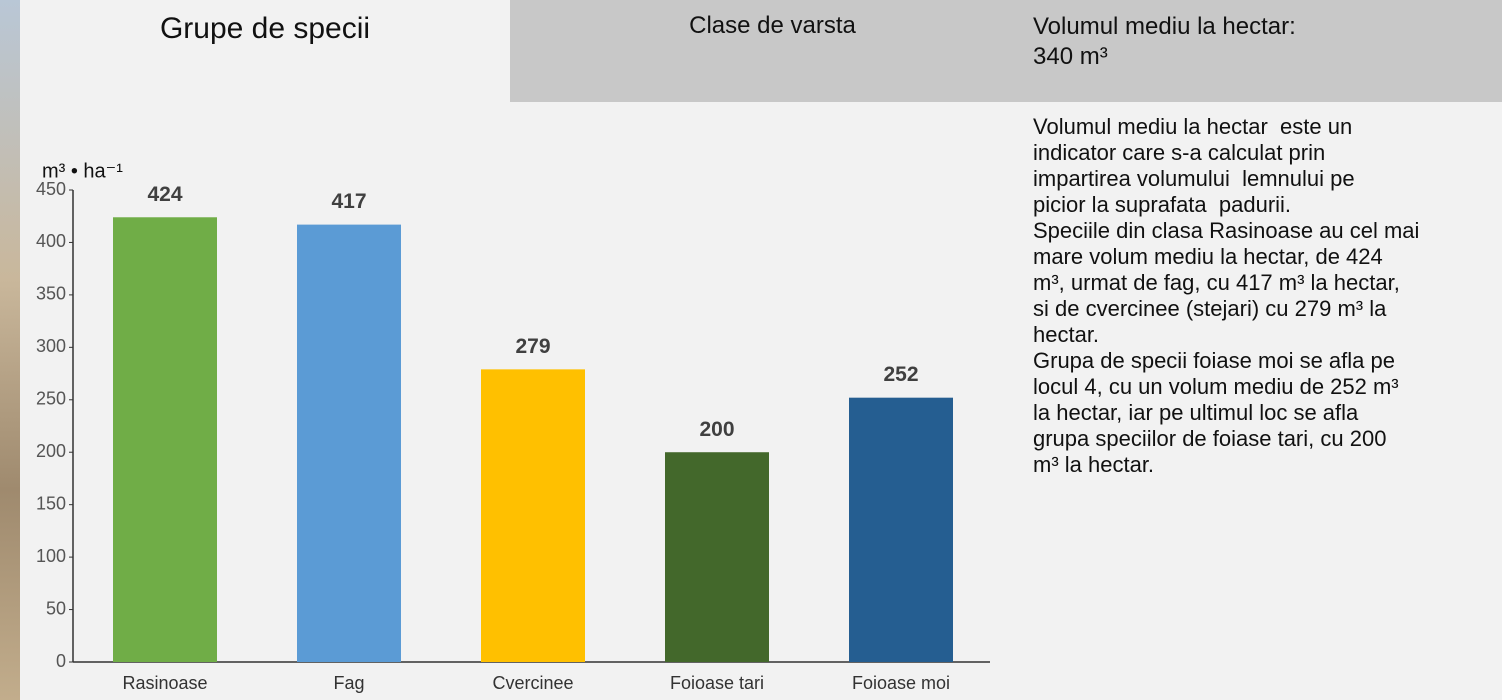 The image size is (1502, 700). What do you see at coordinates (51, 346) in the screenshot?
I see `y-tick-label: 300` at bounding box center [51, 346].